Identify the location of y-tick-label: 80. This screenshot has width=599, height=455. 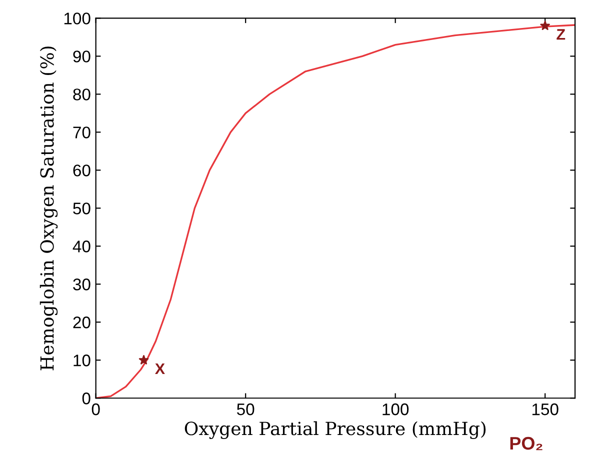
(81, 94).